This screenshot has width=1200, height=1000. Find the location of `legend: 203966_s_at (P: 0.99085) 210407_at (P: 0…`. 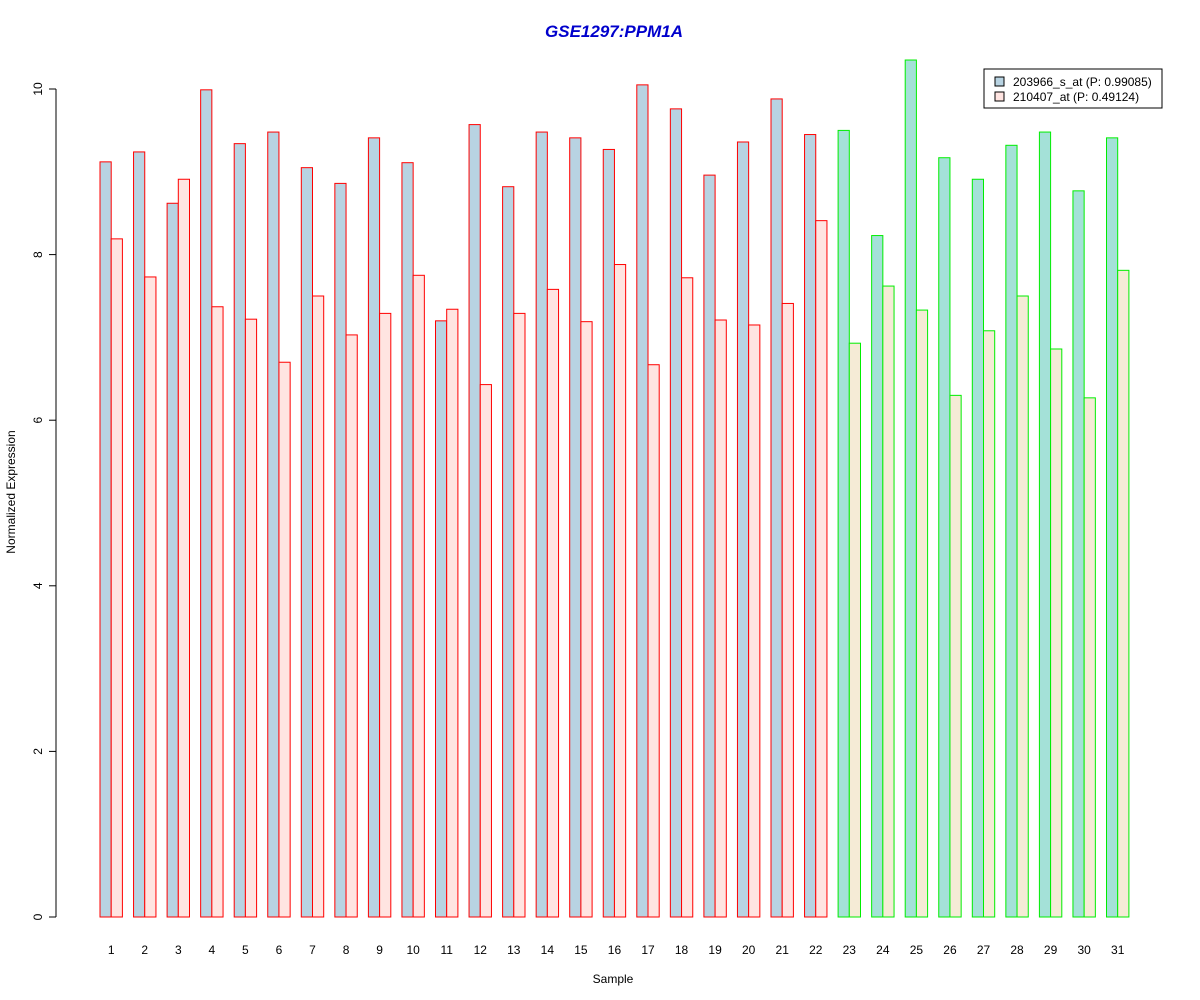

legend: 203966_s_at (P: 0.99085) 210407_at (P: 0… is located at coordinates (1073, 88).